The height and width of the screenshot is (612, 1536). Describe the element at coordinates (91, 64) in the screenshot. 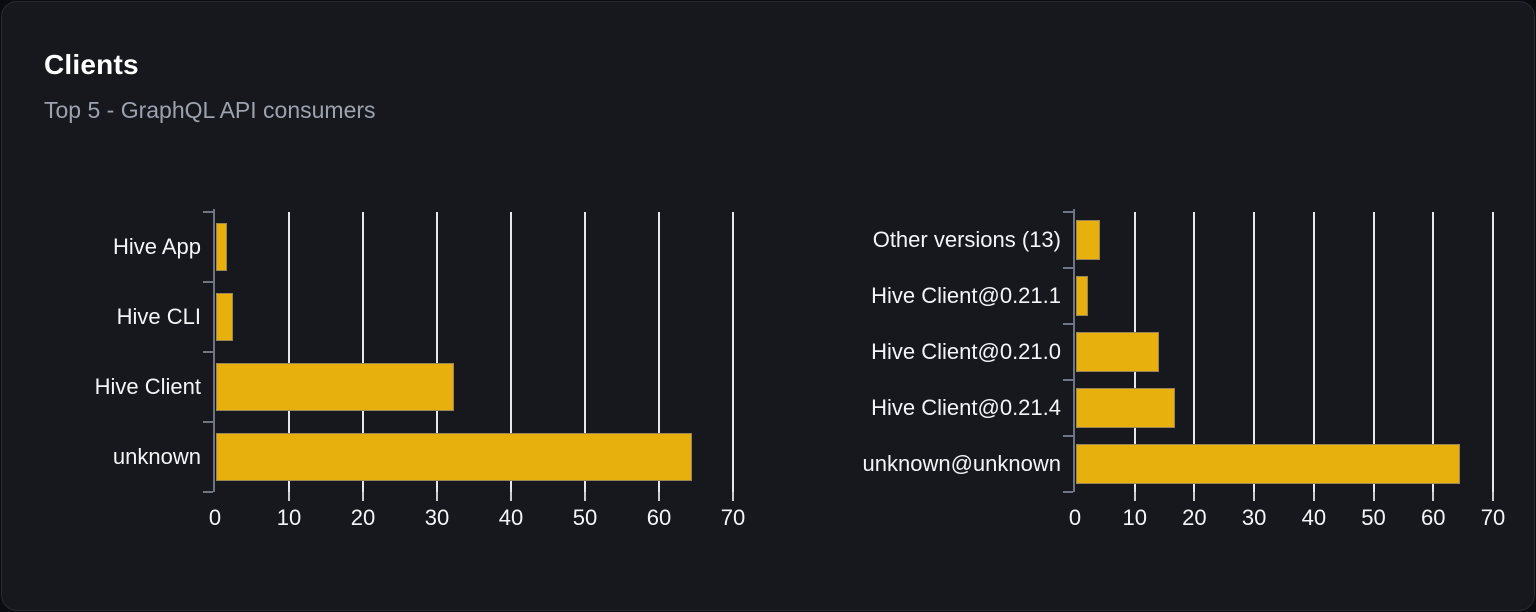

I see `card-title: Clients` at that location.